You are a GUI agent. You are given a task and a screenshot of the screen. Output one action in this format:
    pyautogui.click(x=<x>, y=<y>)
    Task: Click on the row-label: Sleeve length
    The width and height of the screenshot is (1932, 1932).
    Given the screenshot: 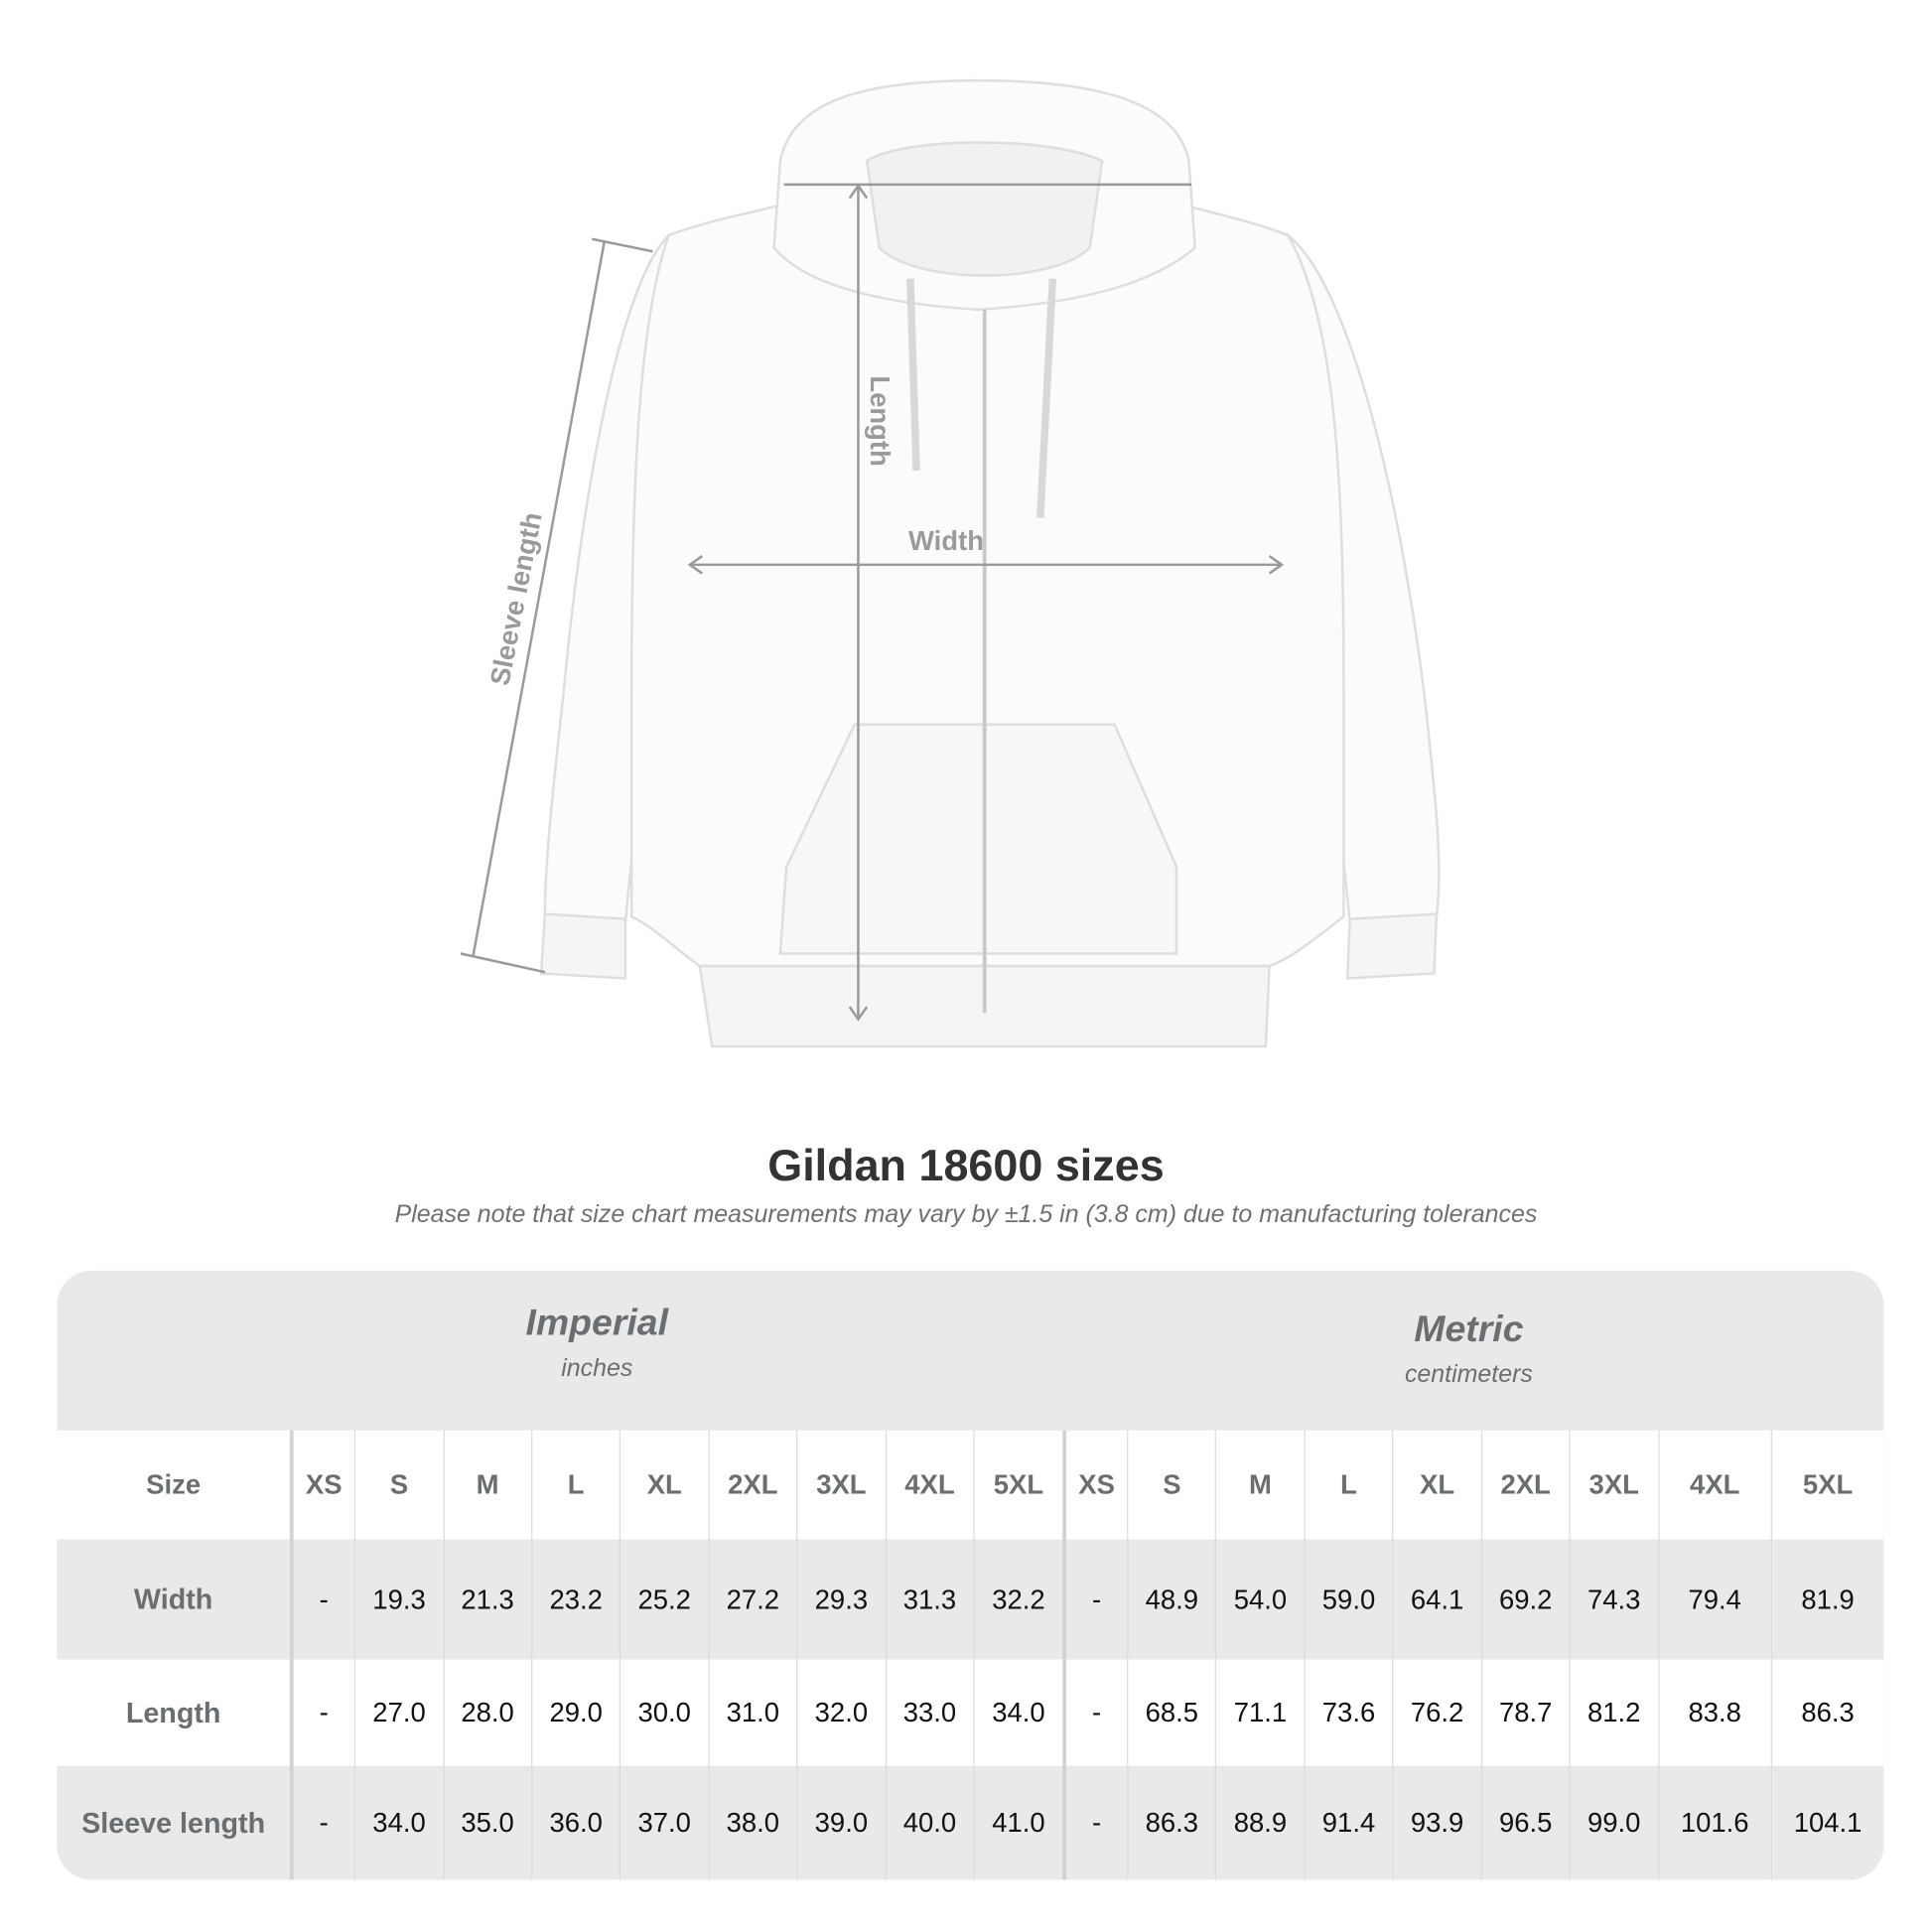 What is the action you would take?
    pyautogui.click(x=175, y=1823)
    